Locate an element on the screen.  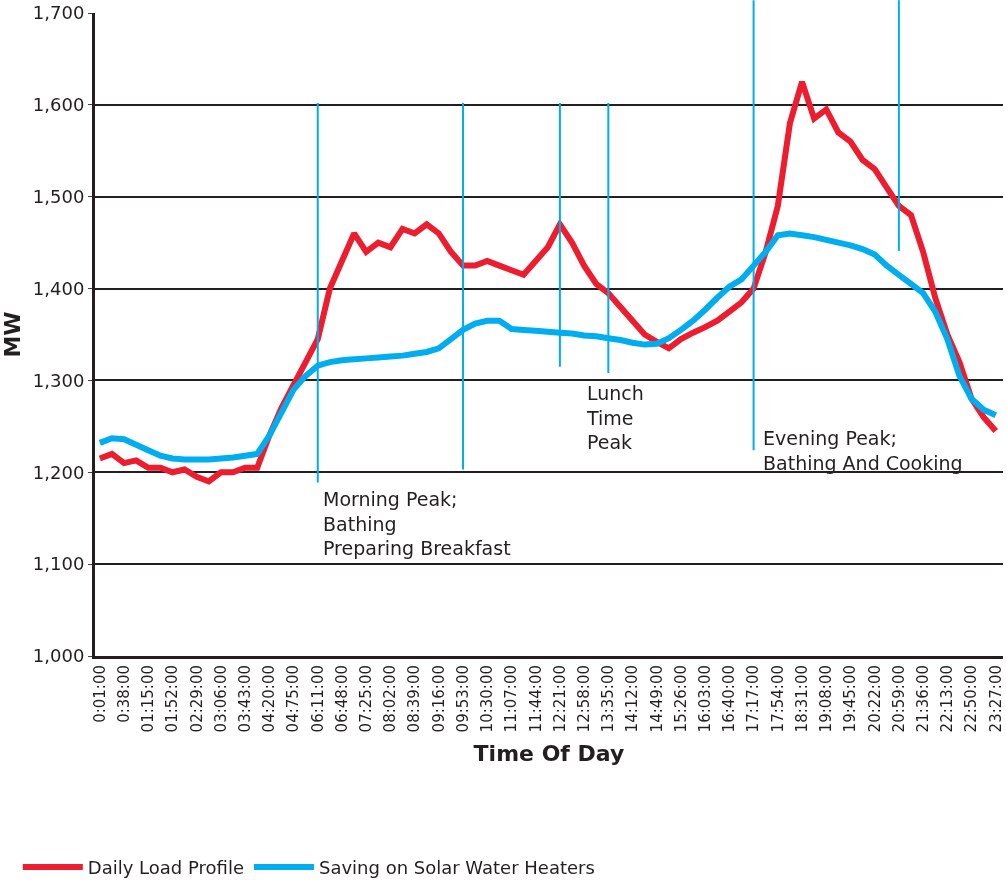
y-tick-label: 1,700 is located at coordinates (58, 13).